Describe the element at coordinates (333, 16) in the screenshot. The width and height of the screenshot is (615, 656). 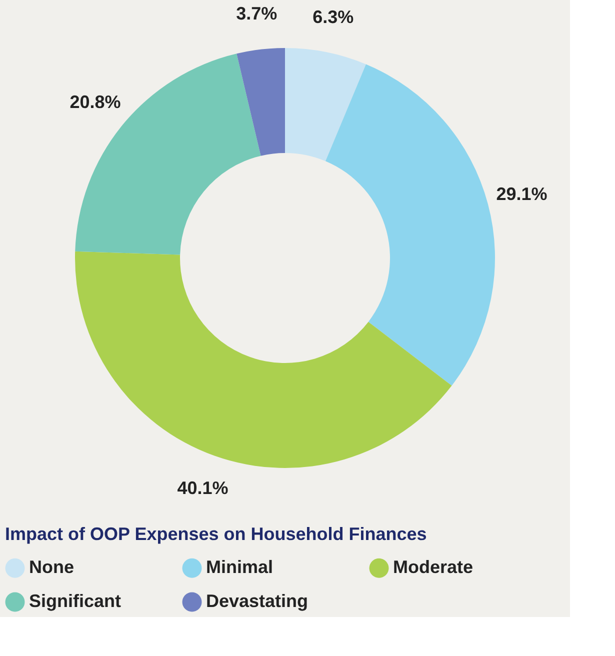
I see `data-label: 6.3%` at that location.